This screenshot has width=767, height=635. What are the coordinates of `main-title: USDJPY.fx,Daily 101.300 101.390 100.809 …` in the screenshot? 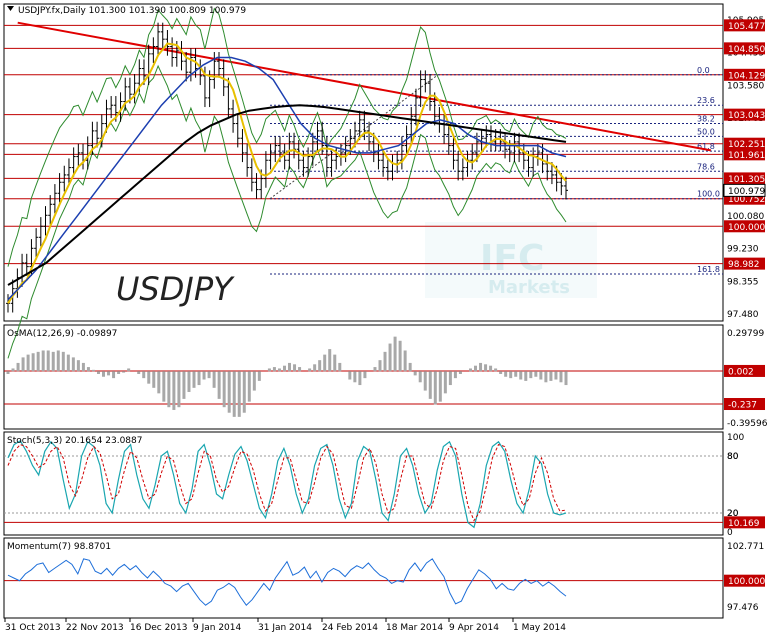 It's located at (132, 11).